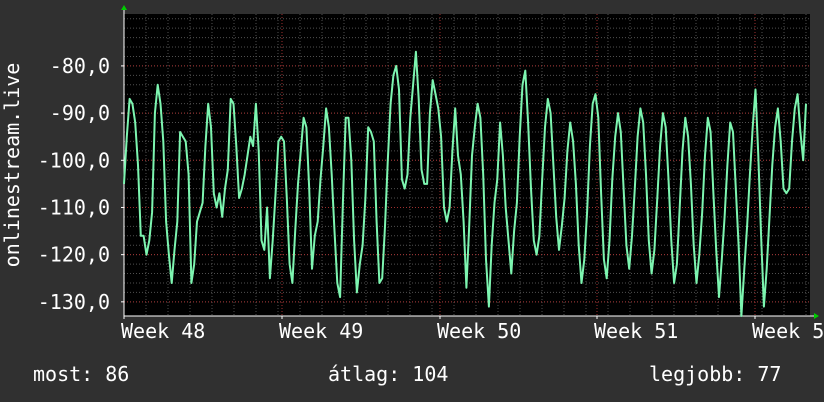  Describe the element at coordinates (124, 7) in the screenshot. I see `y-axis-arrow` at that location.